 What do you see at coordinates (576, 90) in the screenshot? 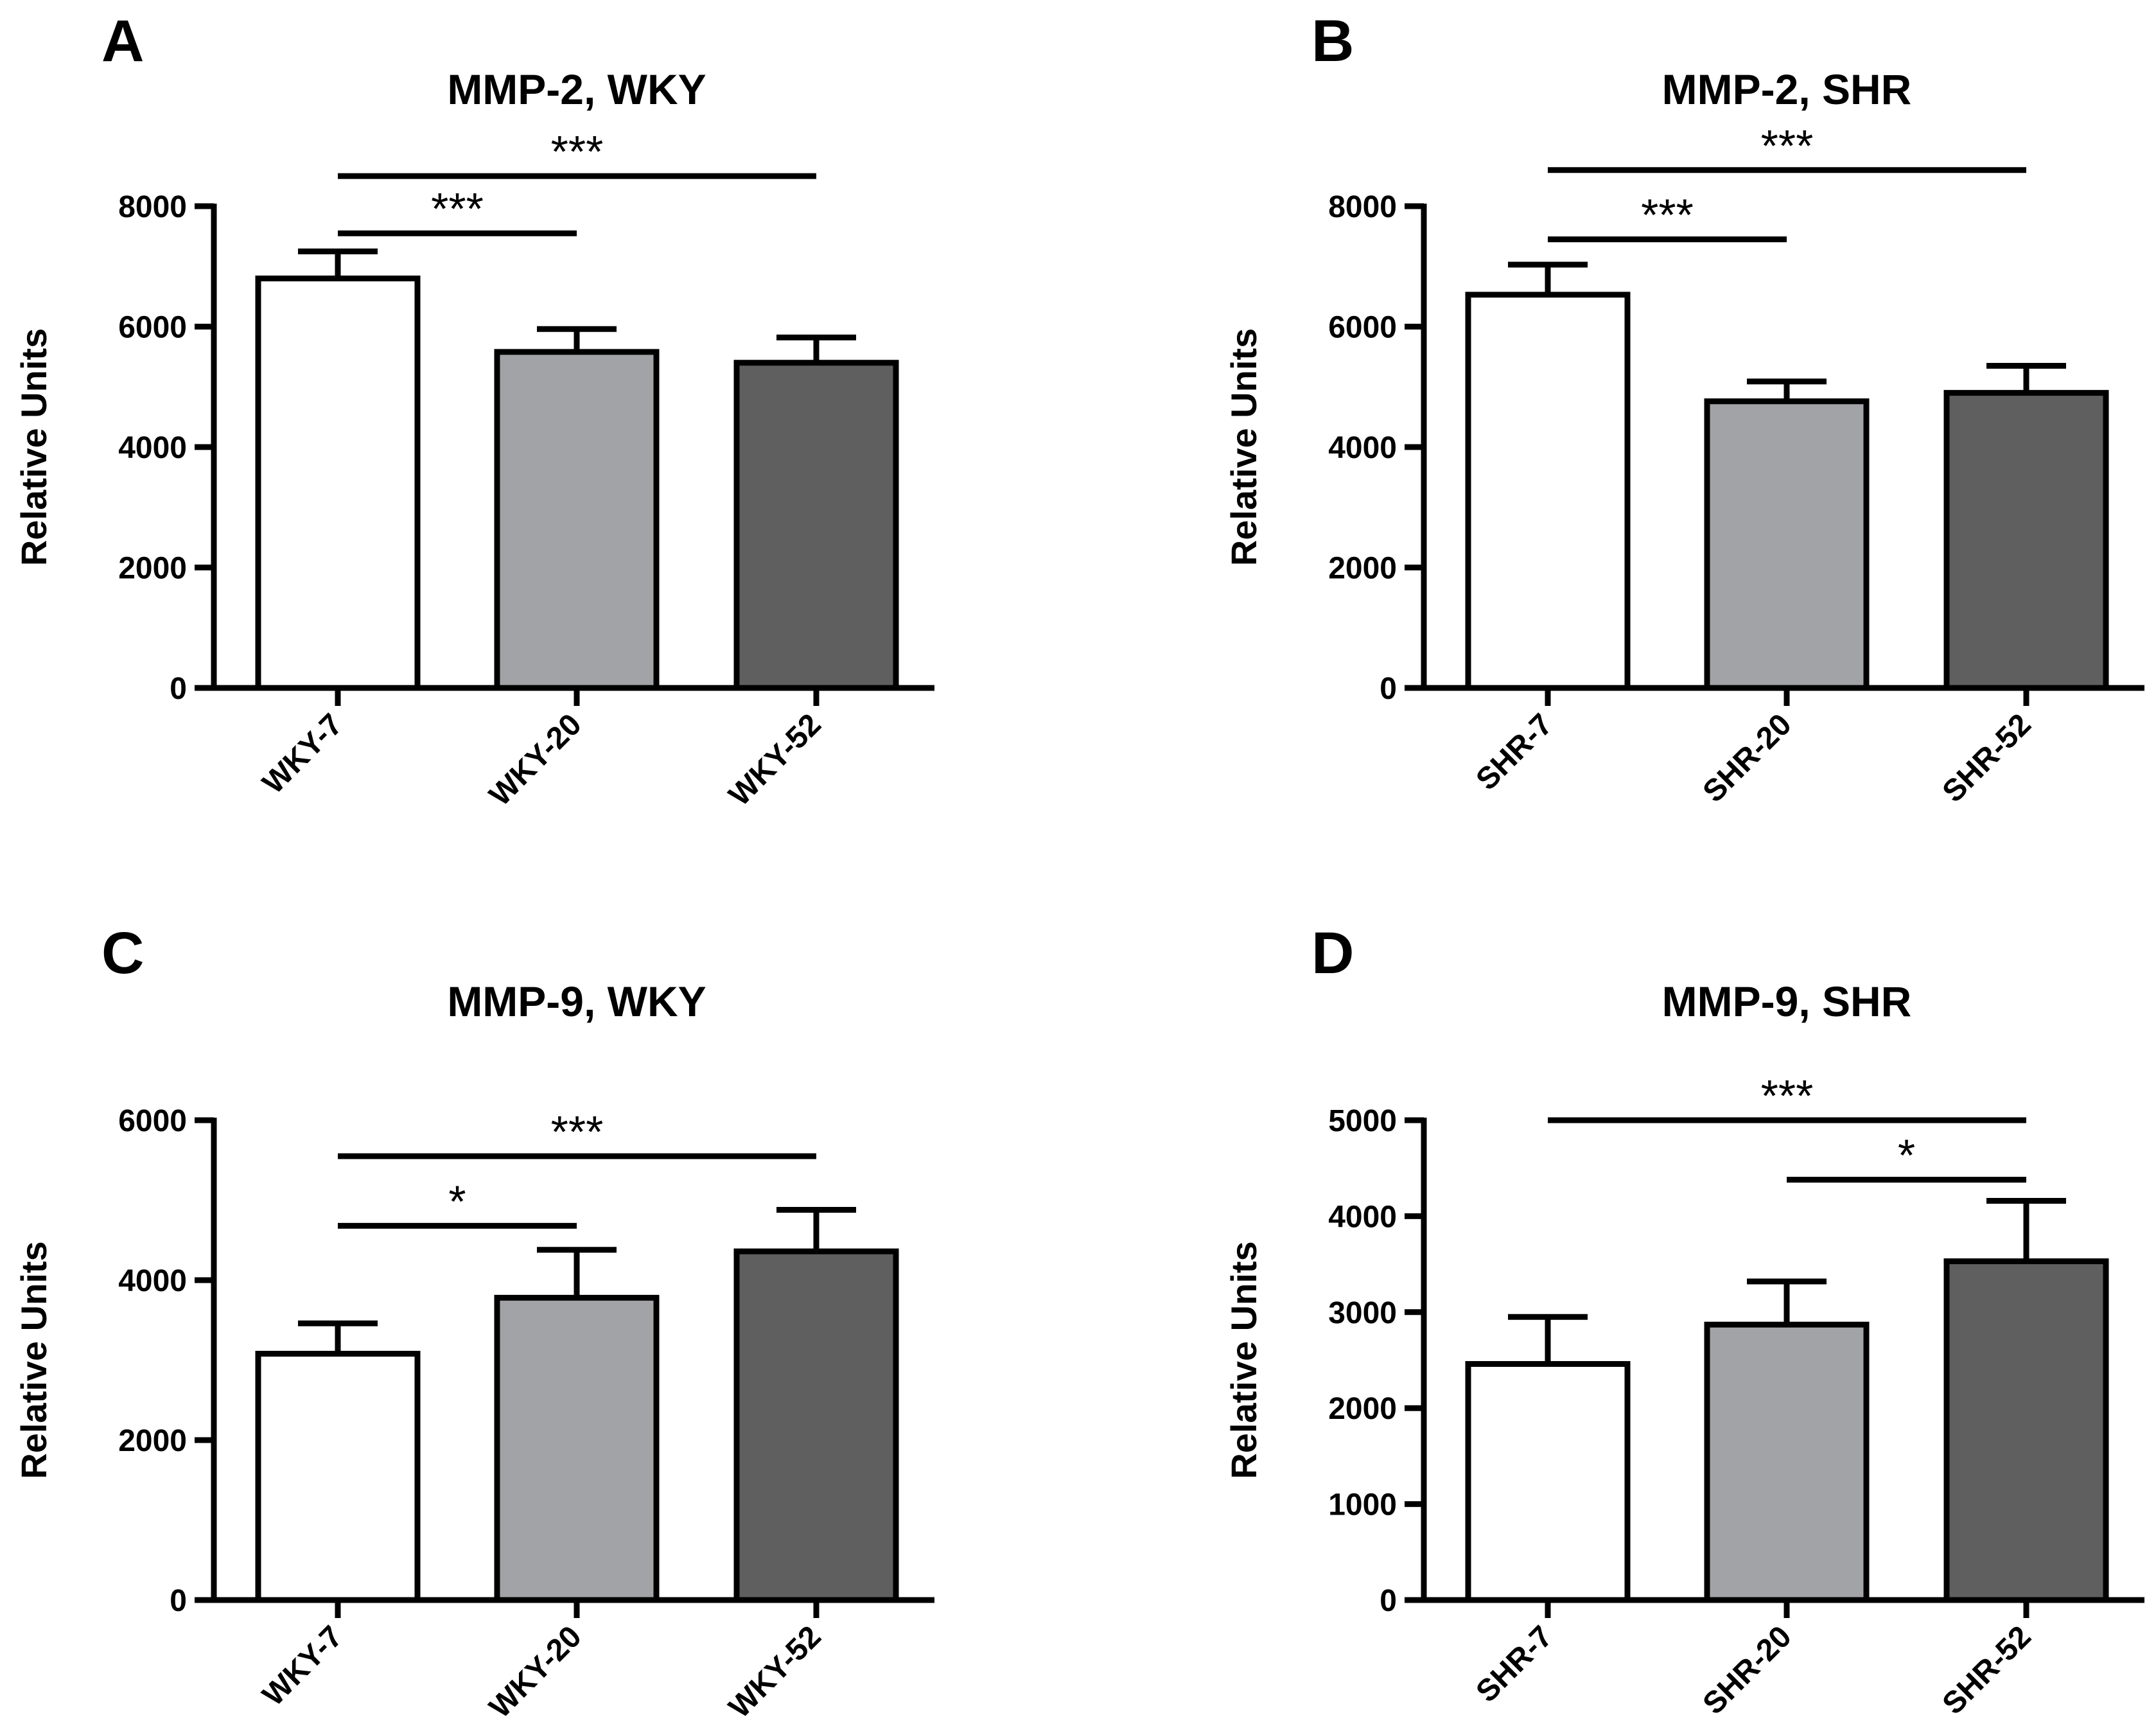
I see `chart-title: MMP-2, WKY` at bounding box center [576, 90].